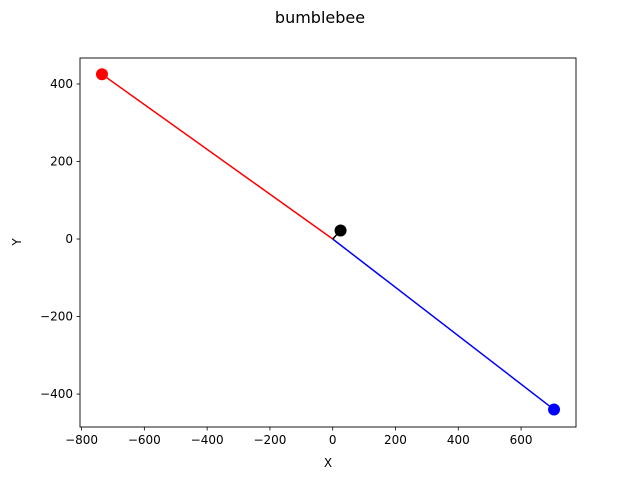  What do you see at coordinates (60, 239) in the screenshot?
I see `y-axis-ticks: 400 200 0 −200 −400` at bounding box center [60, 239].